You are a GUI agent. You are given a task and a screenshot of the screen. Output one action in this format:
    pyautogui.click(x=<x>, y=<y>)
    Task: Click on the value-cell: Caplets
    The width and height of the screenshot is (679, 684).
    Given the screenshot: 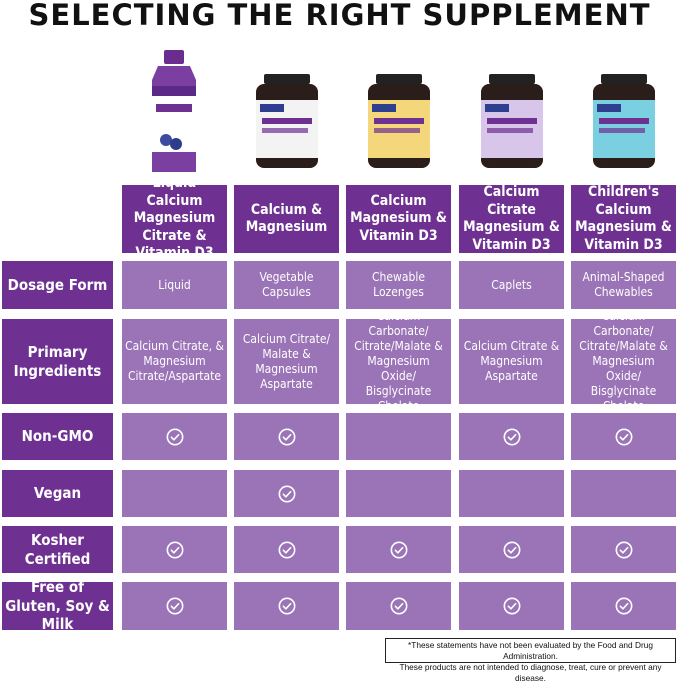 What is the action you would take?
    pyautogui.click(x=511, y=285)
    